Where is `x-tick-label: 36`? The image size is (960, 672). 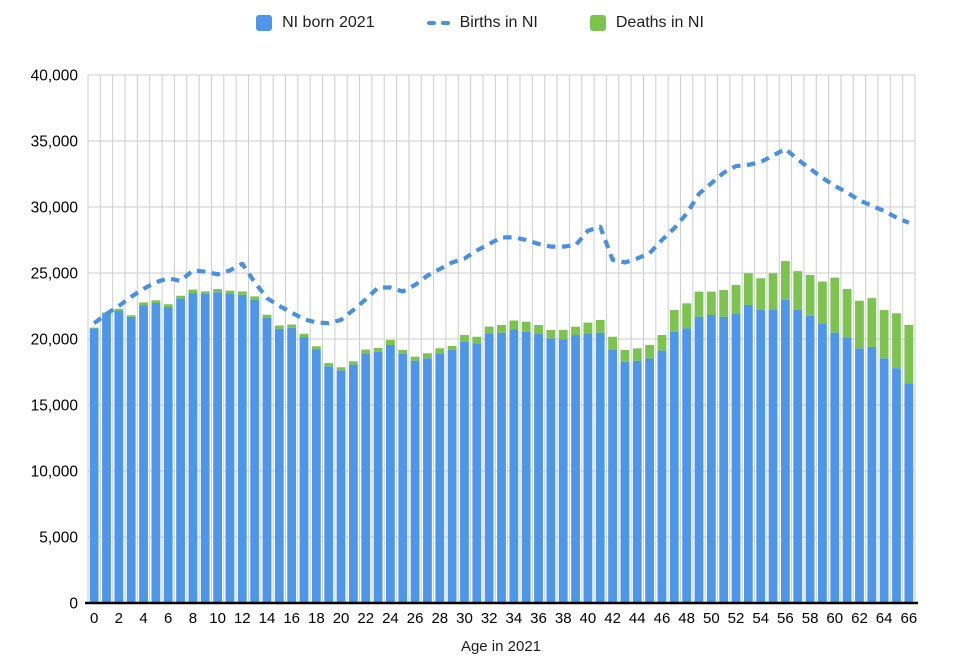 x-tick-label: 36 is located at coordinates (538, 618).